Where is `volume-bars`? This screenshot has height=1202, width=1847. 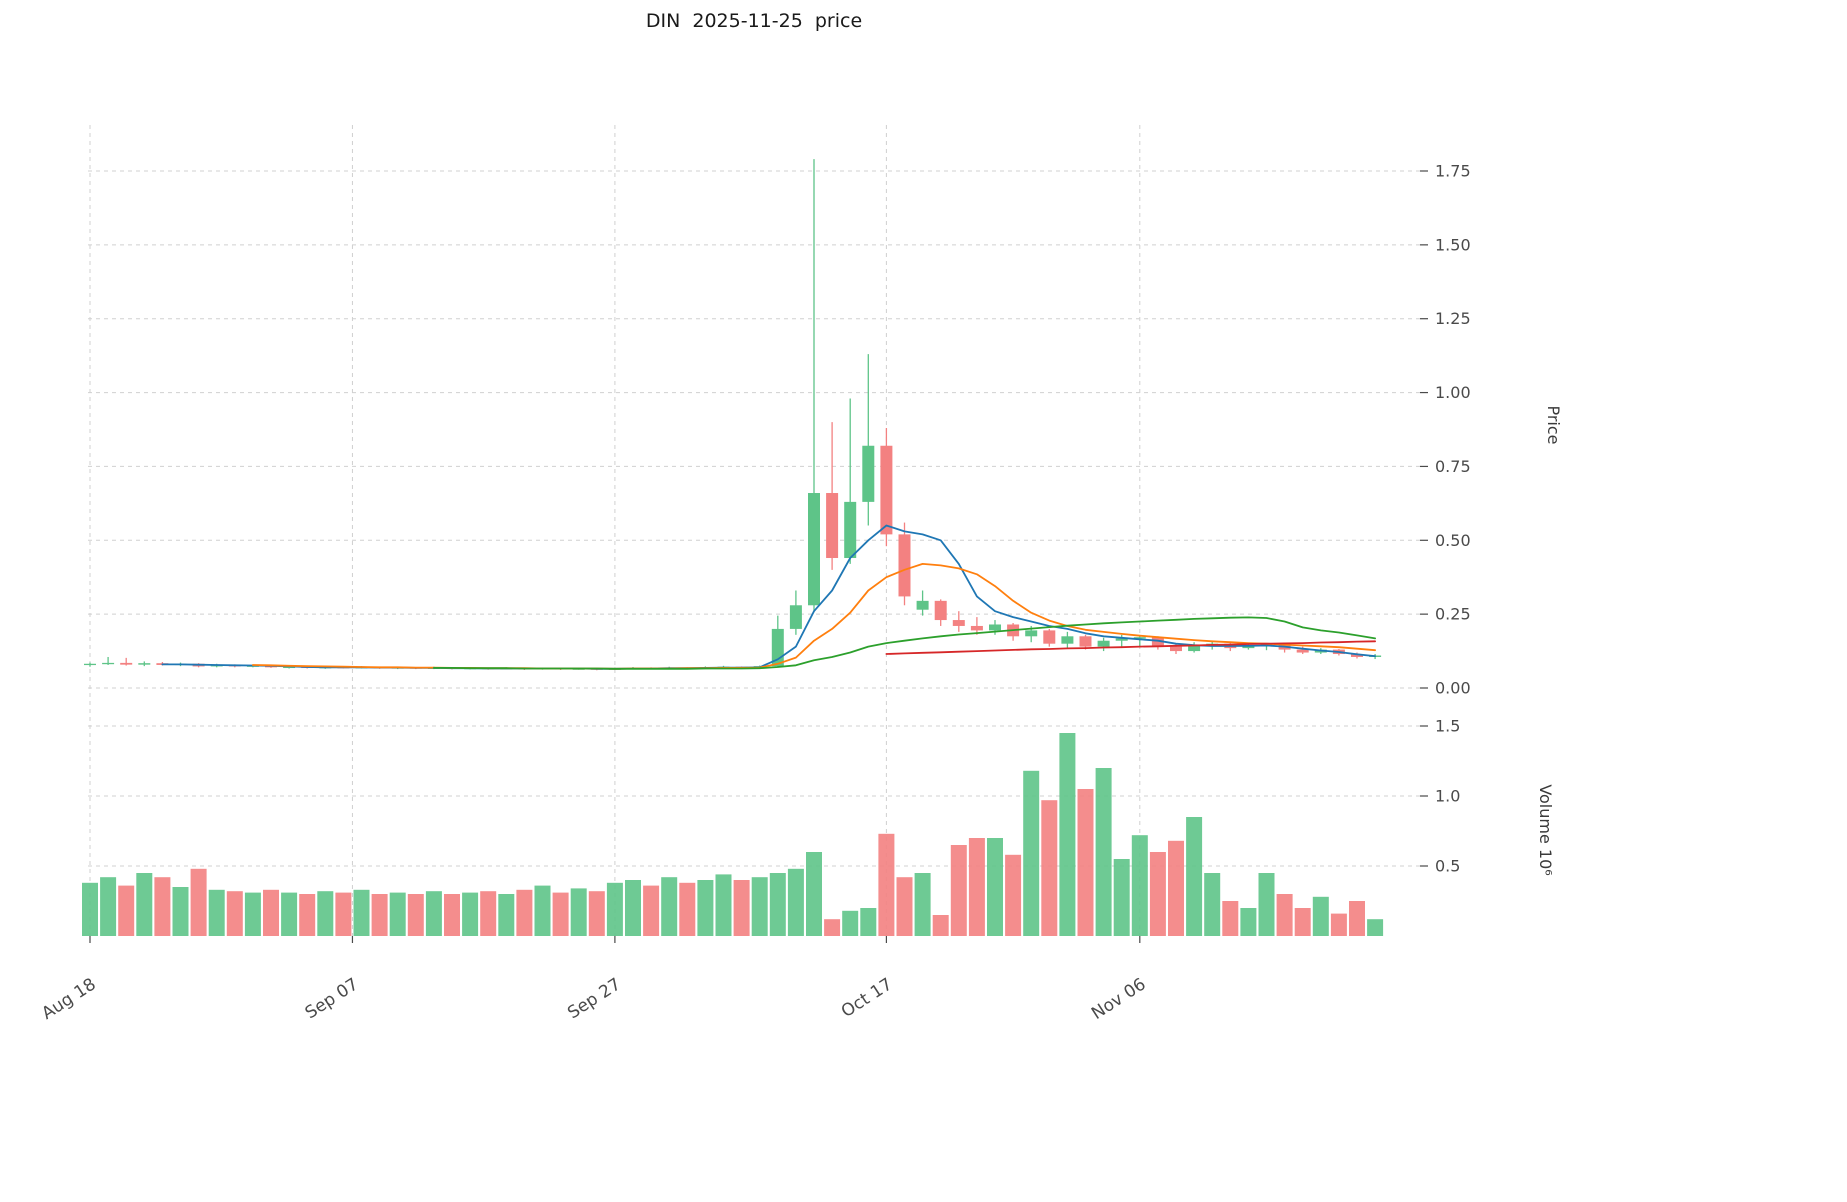 volume-bars is located at coordinates (733, 834).